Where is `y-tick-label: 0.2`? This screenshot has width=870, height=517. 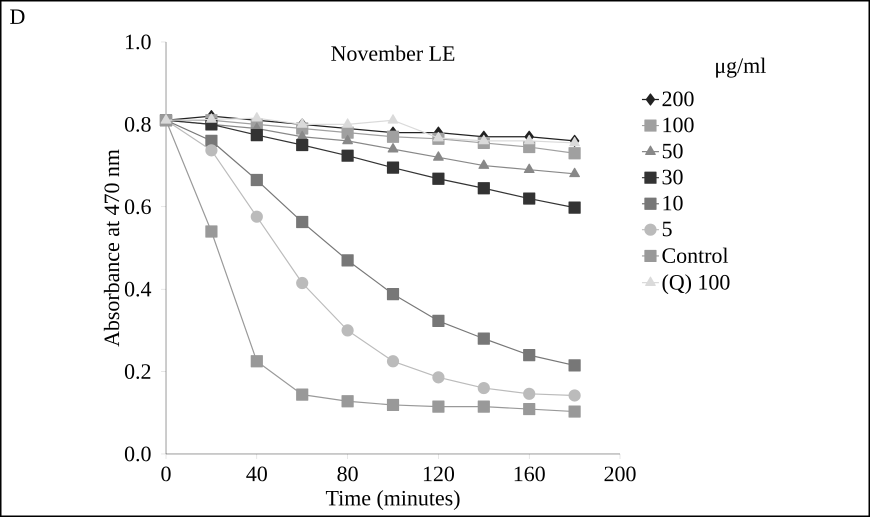 y-tick-label: 0.2 is located at coordinates (137, 372).